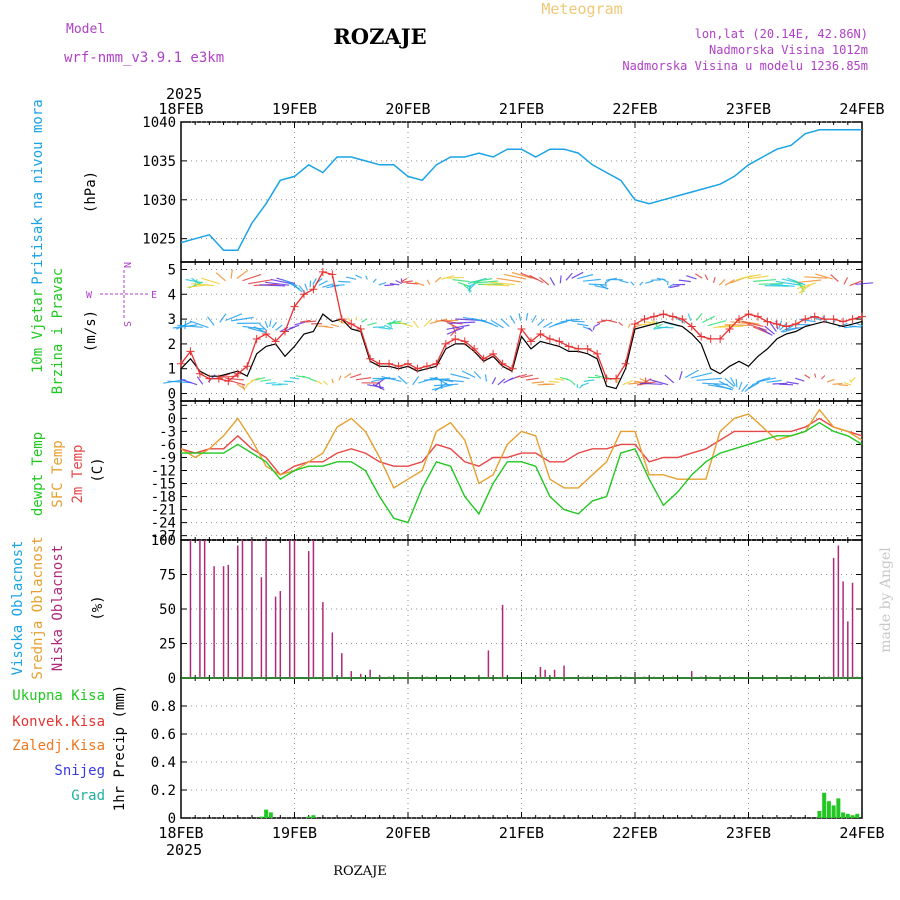 This screenshot has height=900, width=900. Describe the element at coordinates (167, 445) in the screenshot. I see `y-tick-label: -6` at that location.